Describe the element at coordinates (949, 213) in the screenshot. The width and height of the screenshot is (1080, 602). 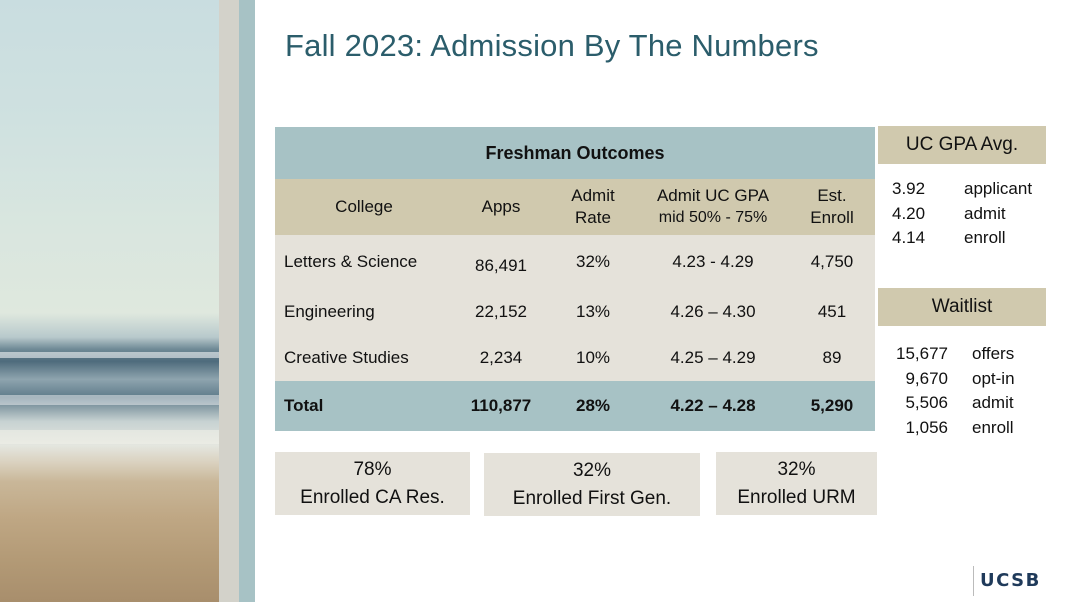
I see `list-item: 4.20 admit` at that location.